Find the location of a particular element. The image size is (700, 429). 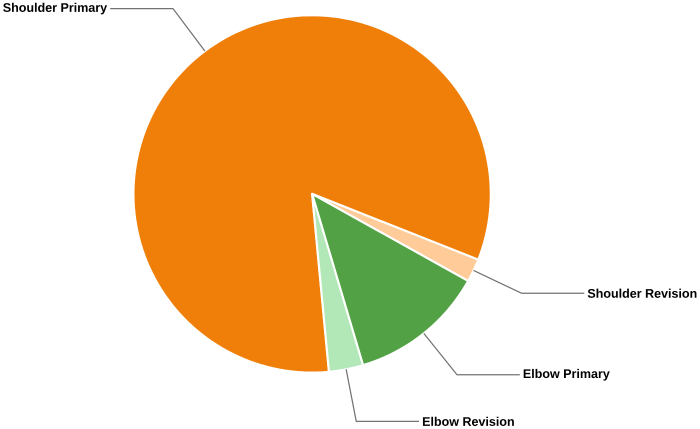

slice-label: Shoulder Revision is located at coordinates (642, 293).